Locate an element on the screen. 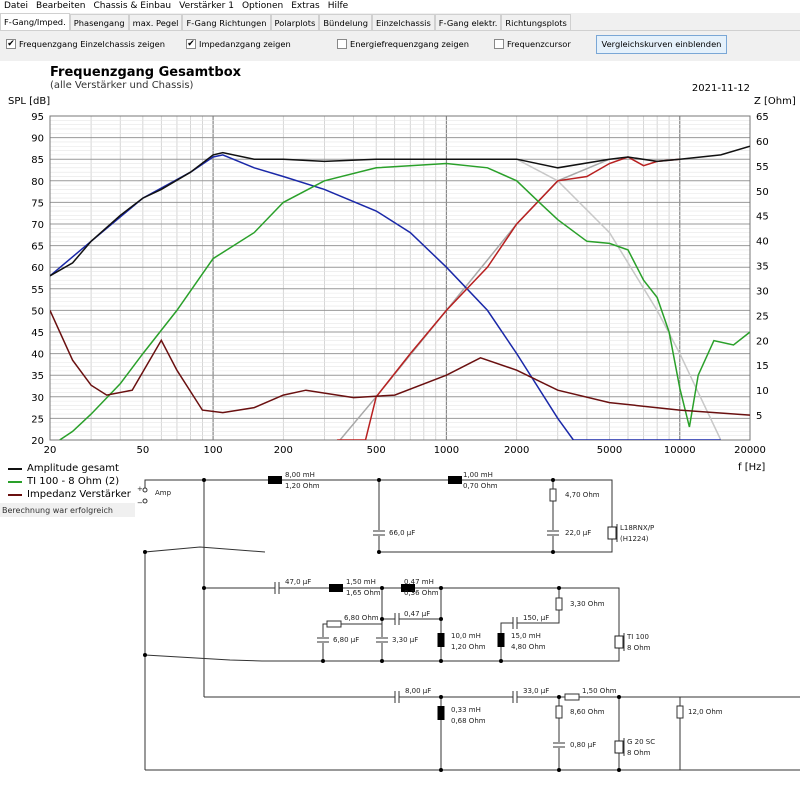 The image size is (800, 785). y2-tick-label: 15 is located at coordinates (762, 366).